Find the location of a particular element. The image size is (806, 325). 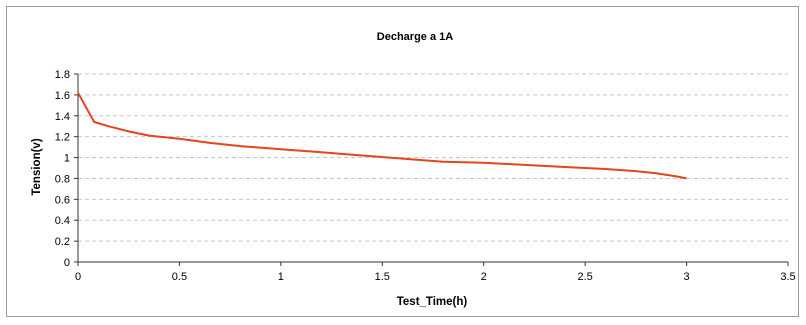

x-tick-label: 0 is located at coordinates (78, 277).